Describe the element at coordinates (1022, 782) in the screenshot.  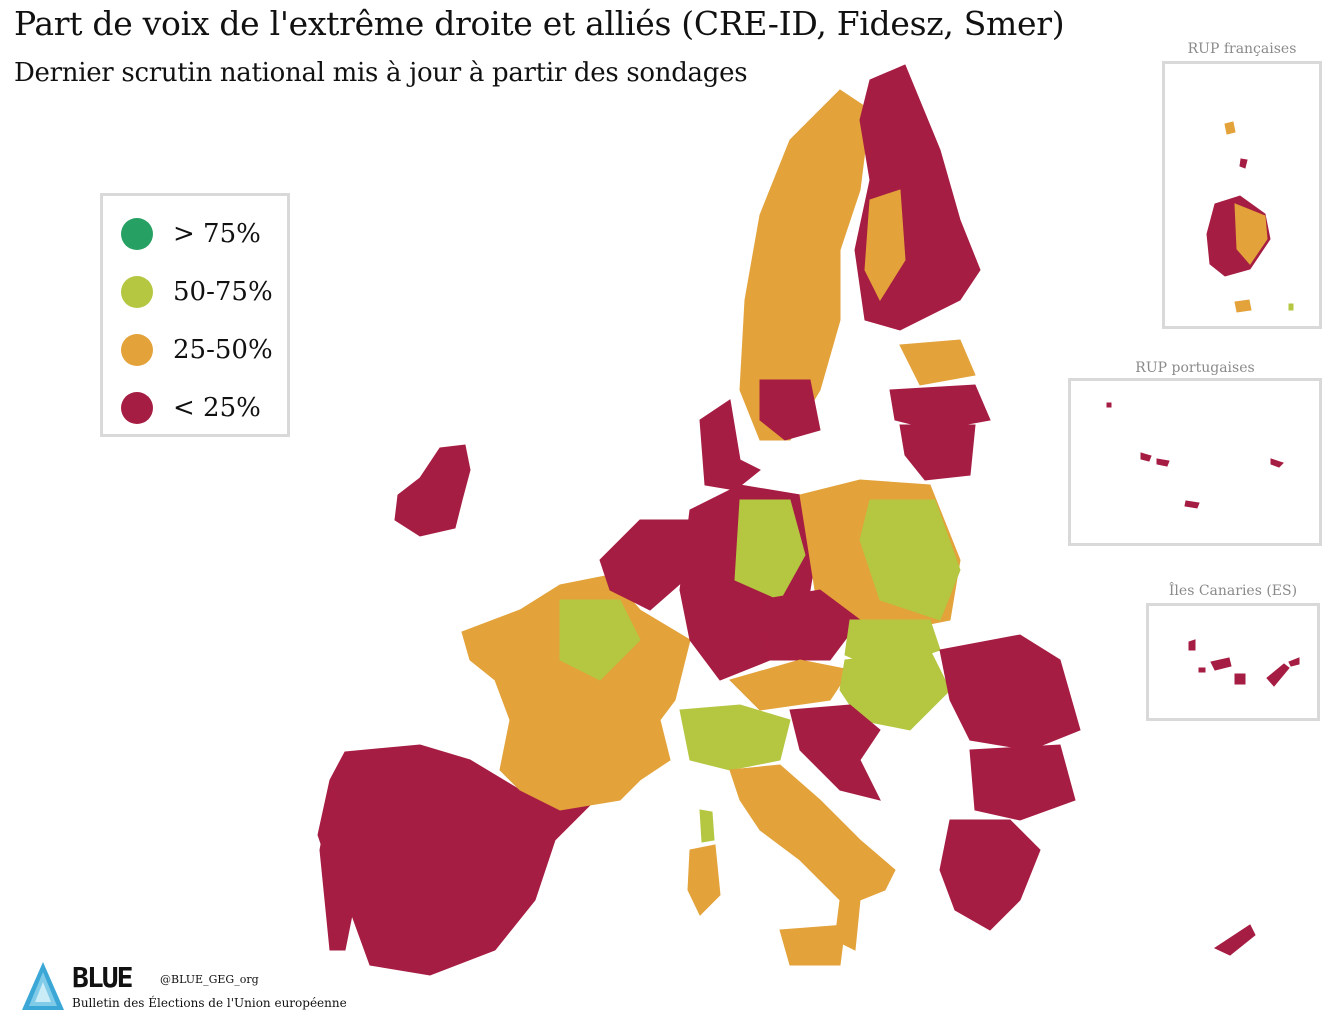
I see `region-bulgaria` at that location.